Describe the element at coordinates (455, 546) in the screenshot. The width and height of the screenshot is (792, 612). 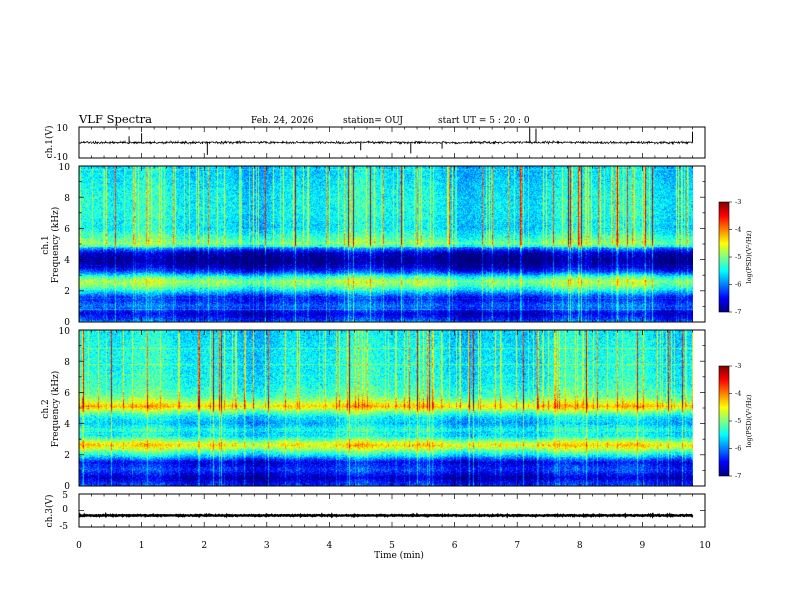
I see `xtick-6: 6` at that location.